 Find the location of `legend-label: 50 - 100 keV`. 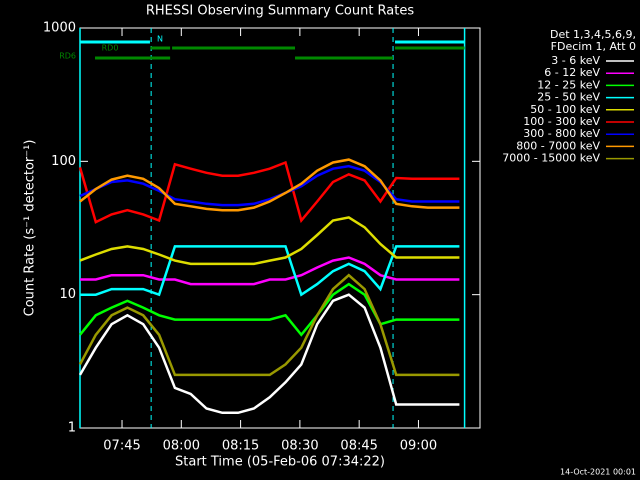

legend-label: 50 - 100 keV is located at coordinates (565, 109).